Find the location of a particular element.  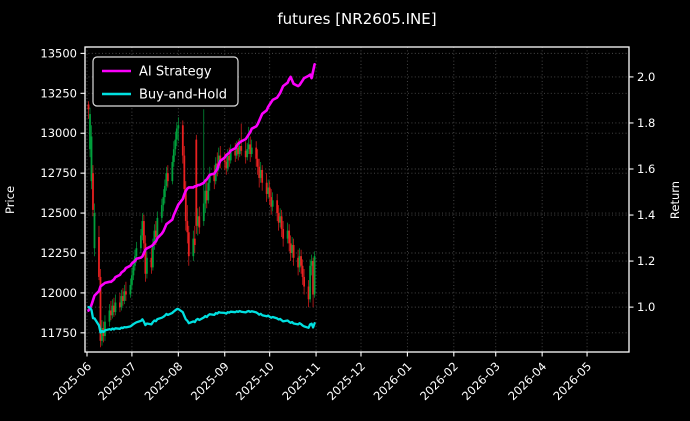

return-tick-label: 1.0 is located at coordinates (646, 307).